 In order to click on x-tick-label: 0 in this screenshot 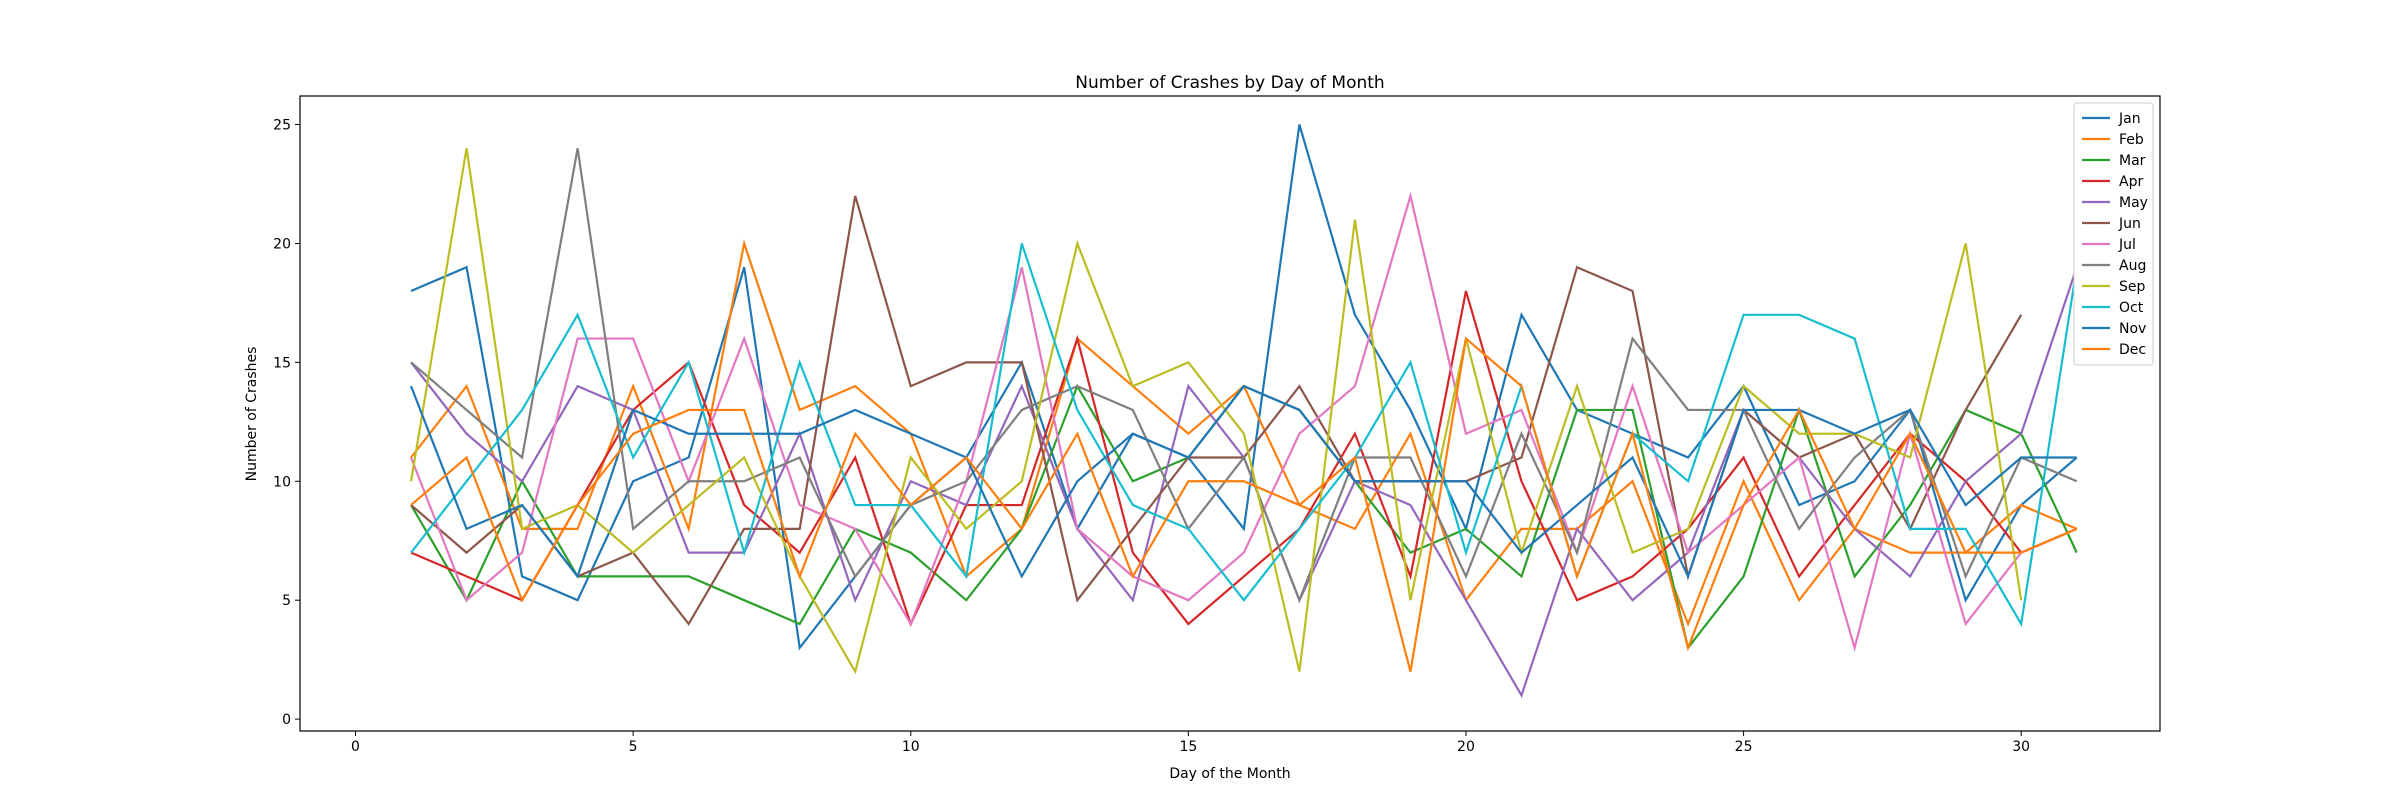, I will do `click(355, 747)`.